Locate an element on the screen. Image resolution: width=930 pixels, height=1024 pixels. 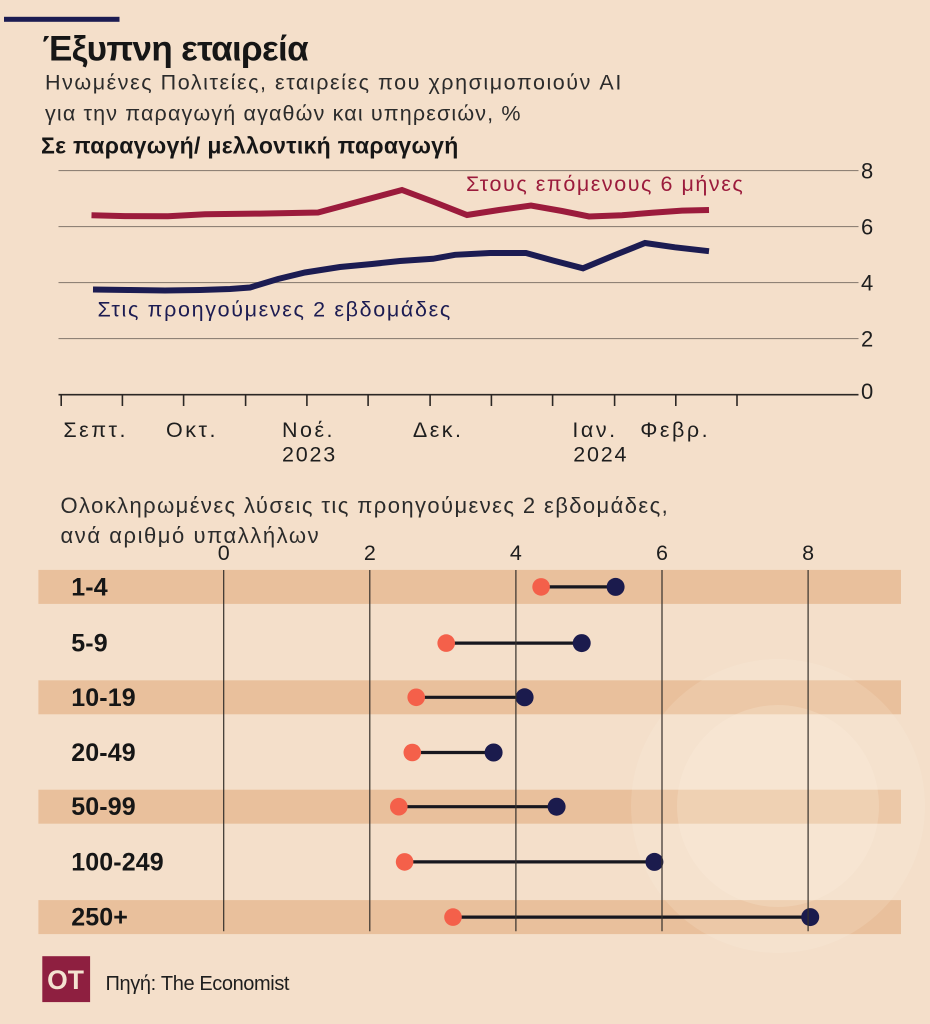
svg-text: 2023 is located at coordinates (309, 455).